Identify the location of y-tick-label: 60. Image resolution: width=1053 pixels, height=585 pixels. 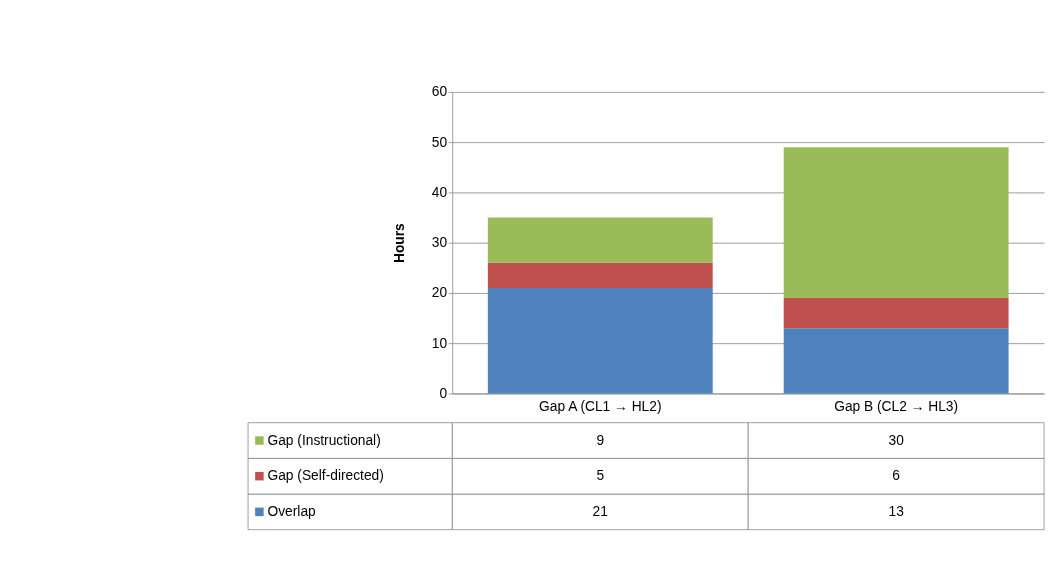
(439, 92).